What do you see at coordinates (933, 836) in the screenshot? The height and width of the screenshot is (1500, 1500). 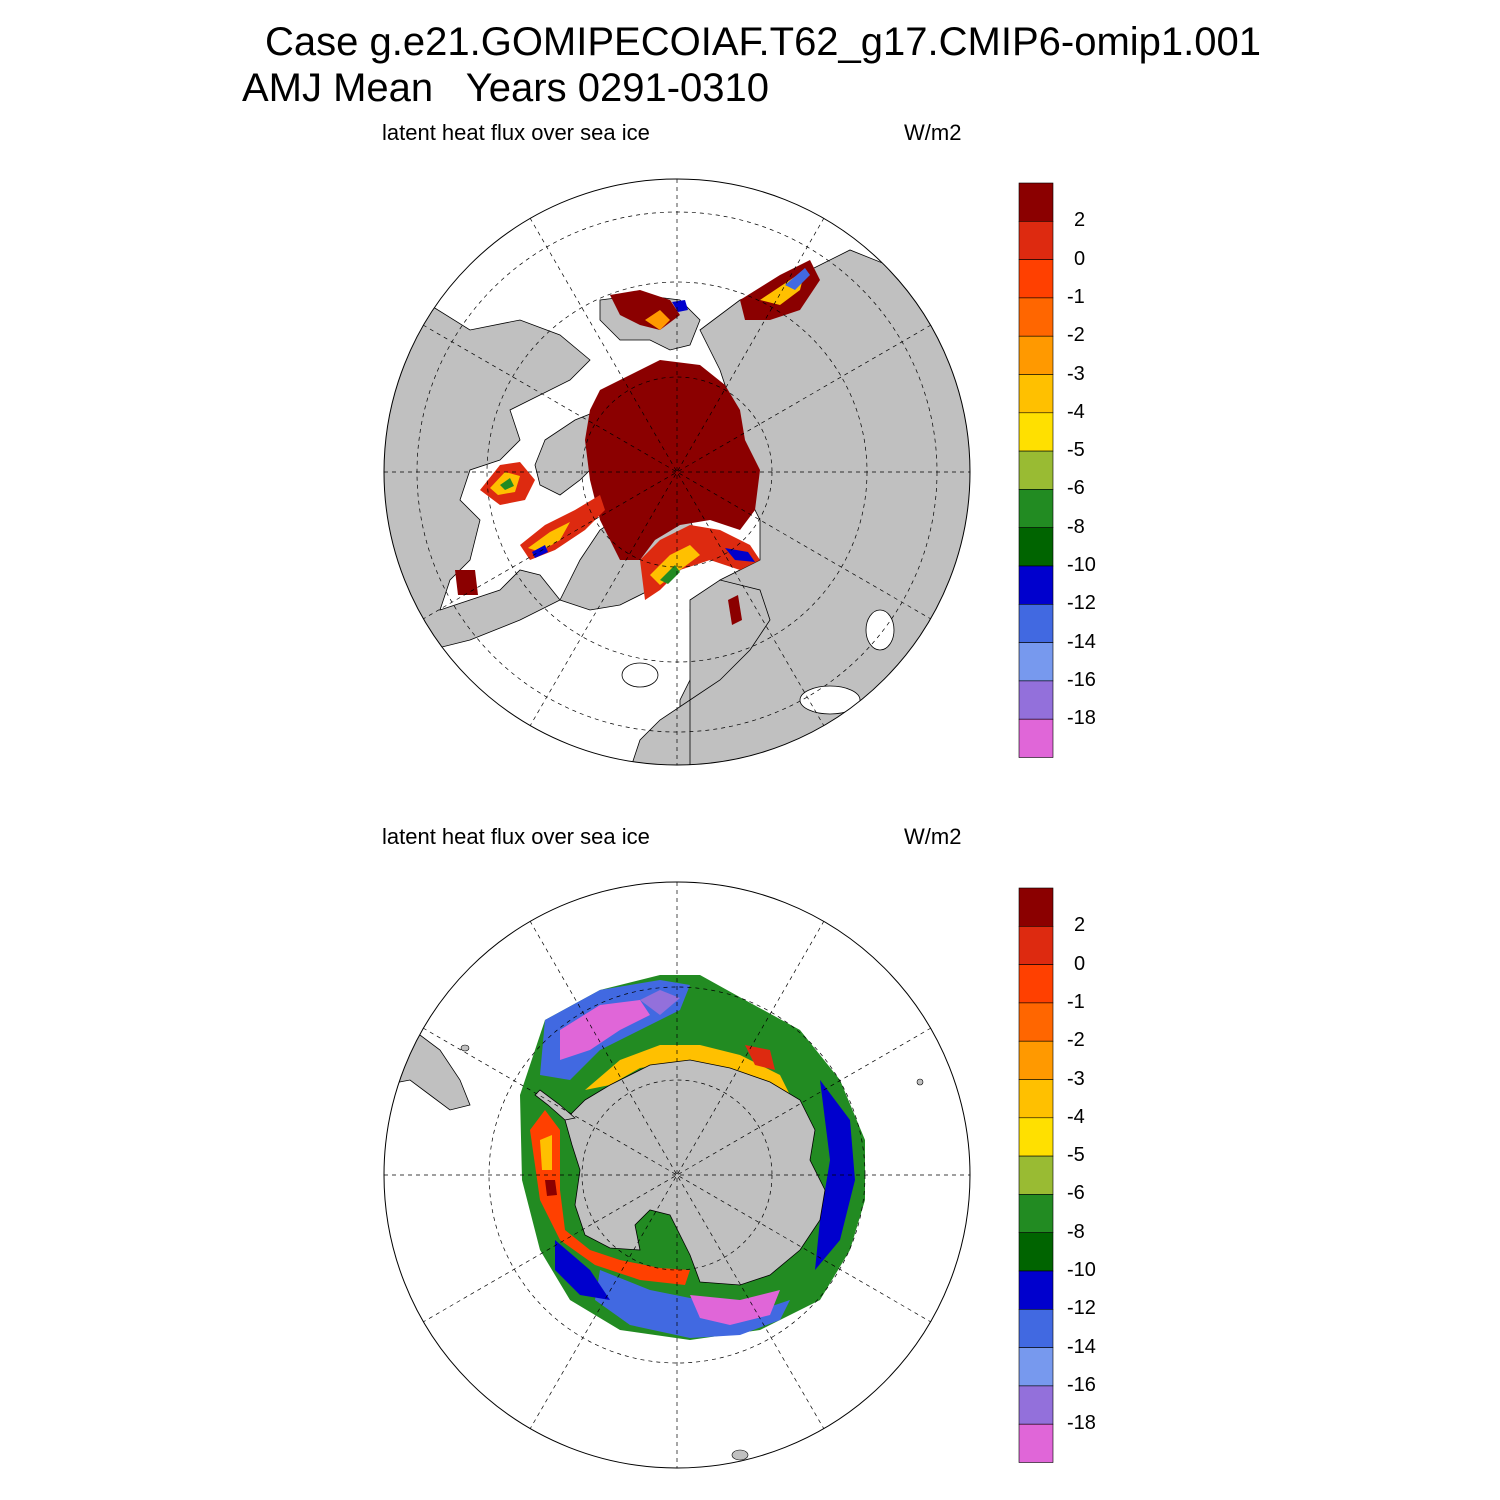 I see `south-panel-units-label: W/m2` at bounding box center [933, 836].